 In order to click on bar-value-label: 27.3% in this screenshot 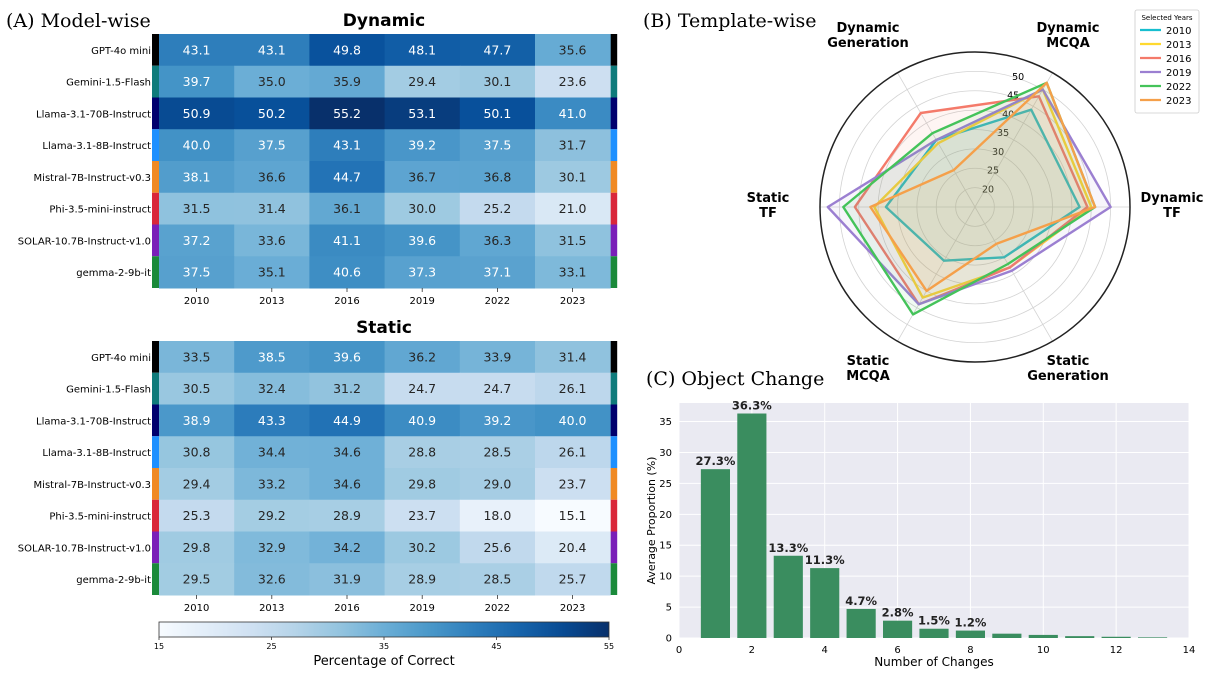, I will do `click(715, 461)`.